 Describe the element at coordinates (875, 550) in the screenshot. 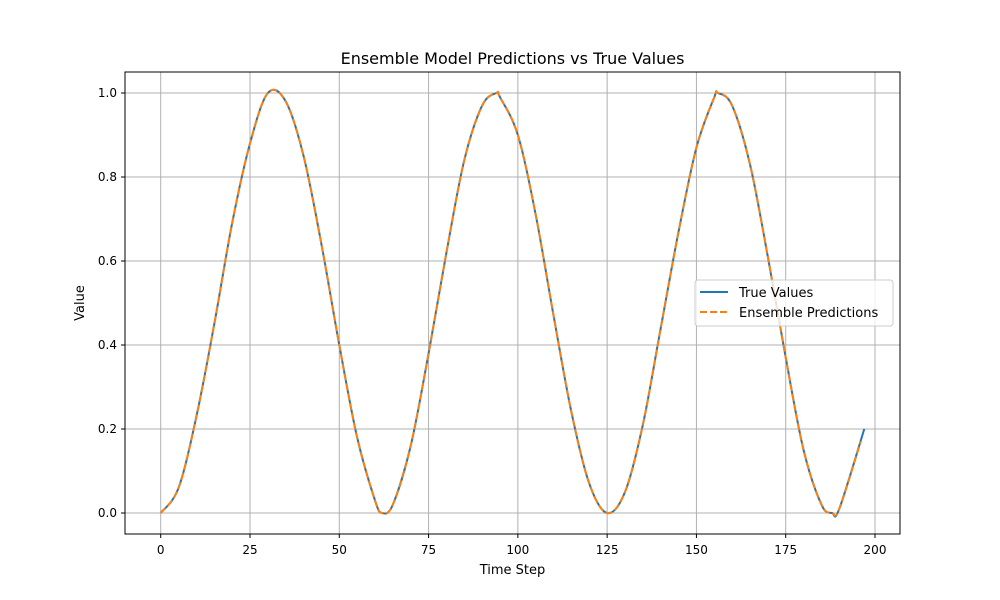

I see `x-tick-label: 200` at that location.